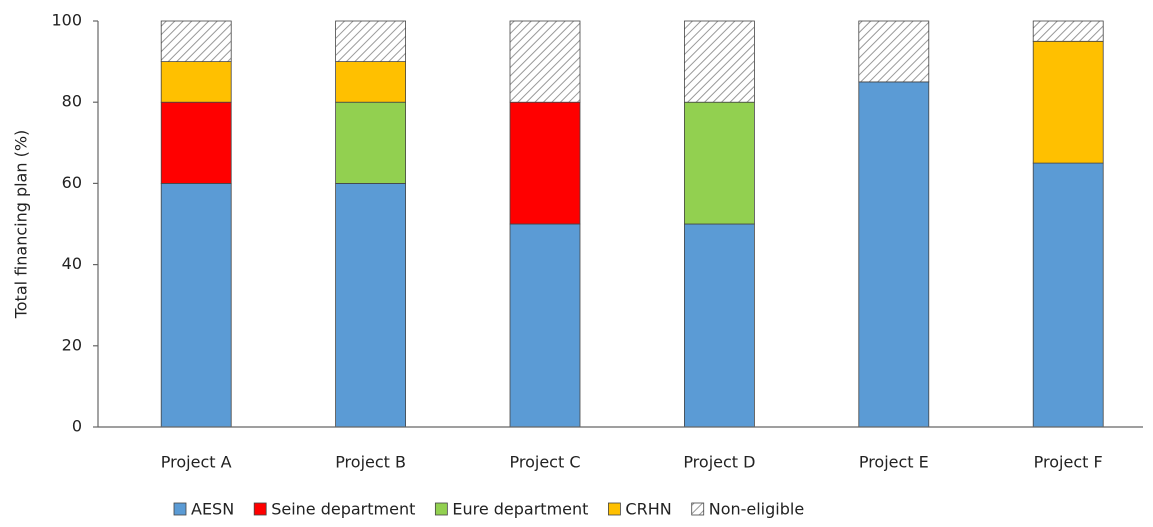 The height and width of the screenshot is (527, 1153). What do you see at coordinates (212, 509) in the screenshot?
I see `legend-label: AESN` at bounding box center [212, 509].